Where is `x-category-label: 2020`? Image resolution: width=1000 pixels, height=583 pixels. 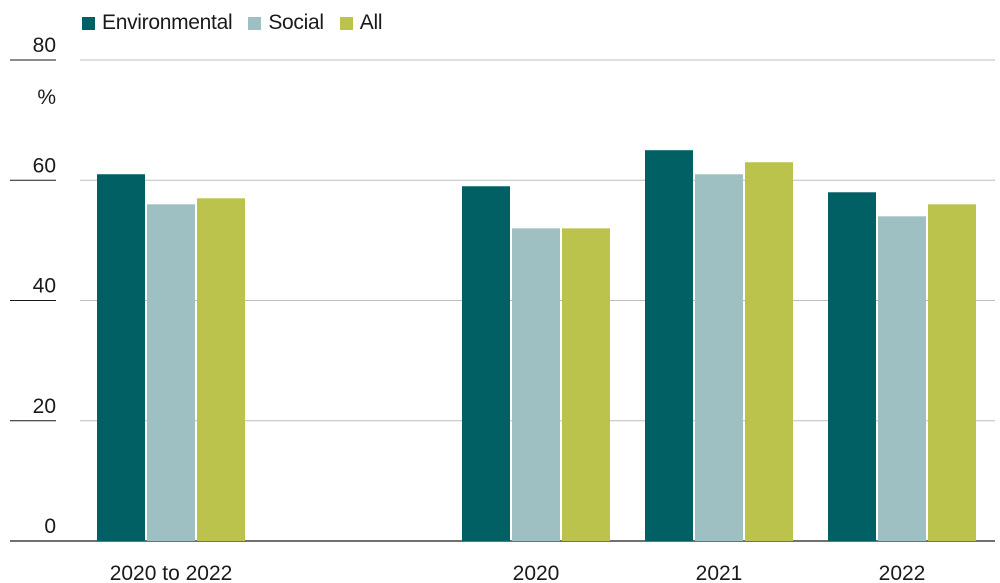
x-category-label: 2020 is located at coordinates (536, 572).